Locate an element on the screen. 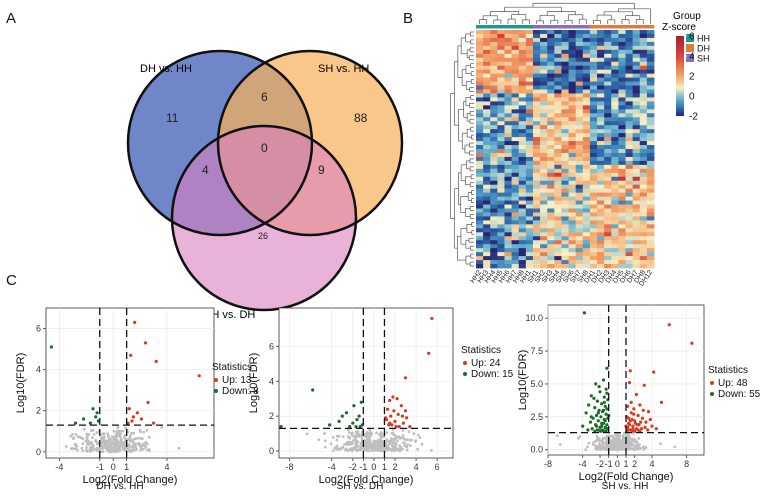 This screenshot has height=497, width=765. group-legend-label: SH is located at coordinates (703, 59).